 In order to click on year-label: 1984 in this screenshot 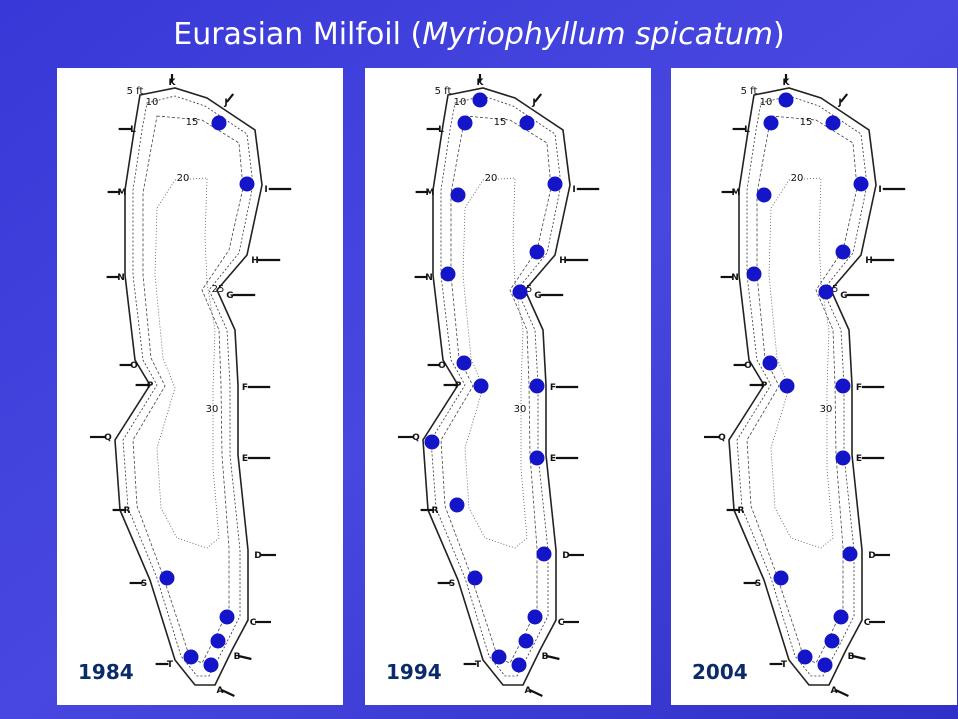, I will do `click(106, 672)`.